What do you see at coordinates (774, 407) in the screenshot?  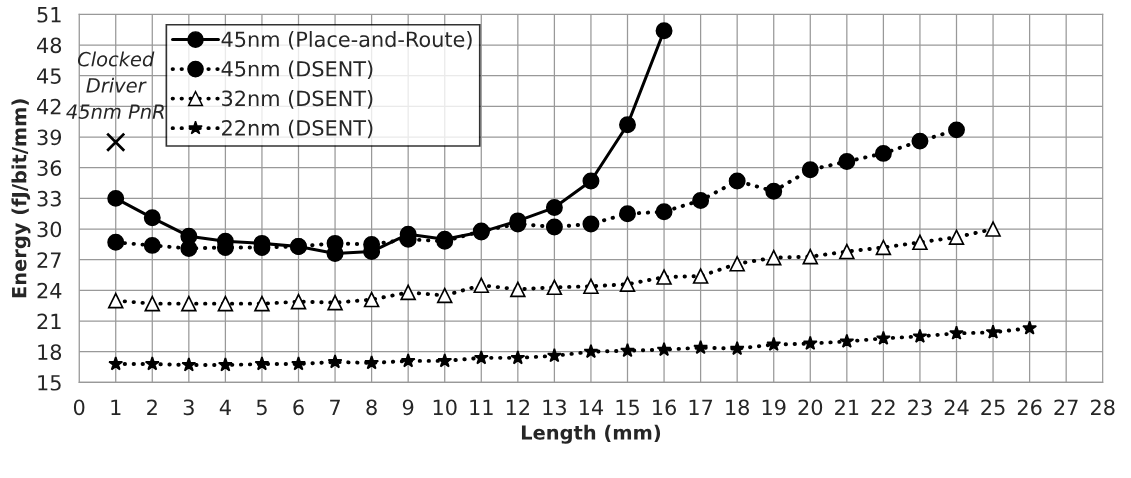 I see `x-tick-label: 19` at bounding box center [774, 407].